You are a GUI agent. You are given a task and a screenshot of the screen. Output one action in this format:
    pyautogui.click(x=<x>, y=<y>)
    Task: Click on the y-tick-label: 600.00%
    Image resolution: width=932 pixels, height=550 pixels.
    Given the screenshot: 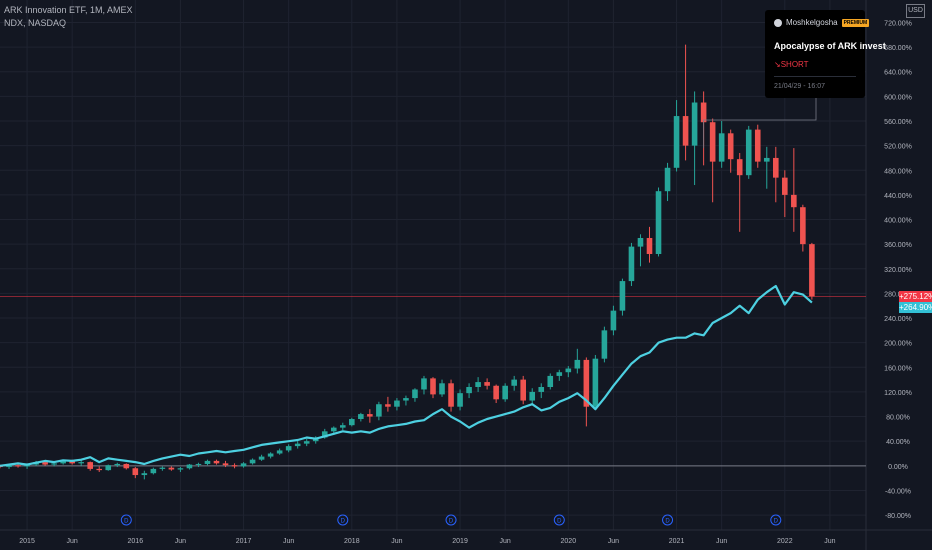 What is the action you would take?
    pyautogui.click(x=898, y=97)
    